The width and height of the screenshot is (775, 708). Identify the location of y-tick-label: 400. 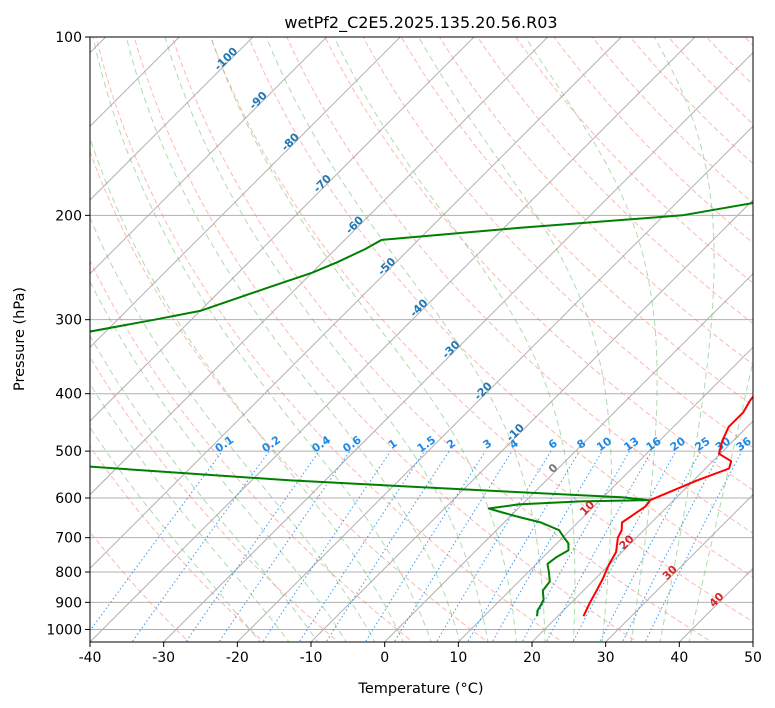
(68, 395).